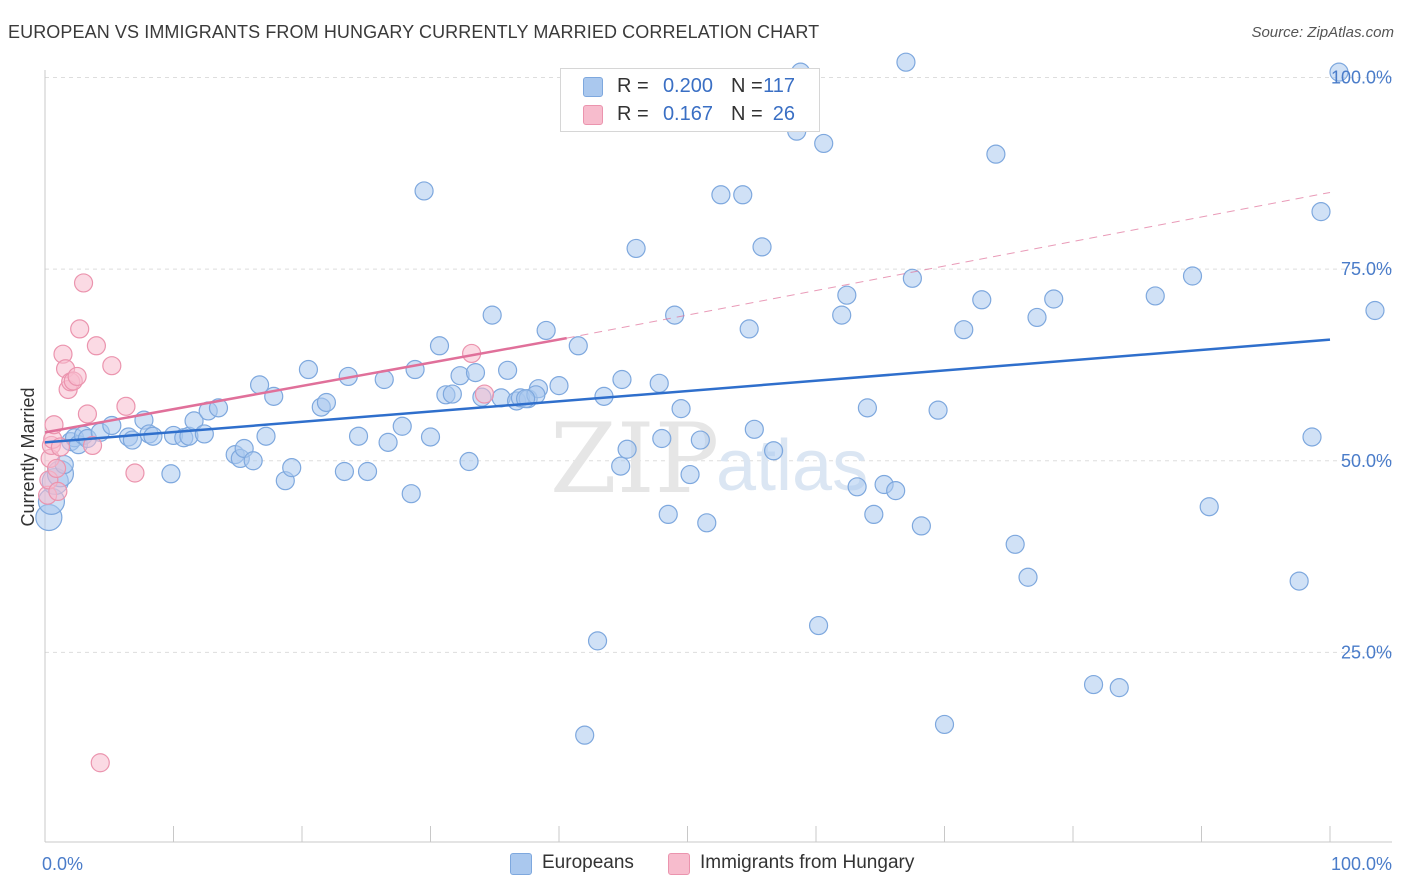 Image resolution: width=1406 pixels, height=892 pixels. What do you see at coordinates (747, 114) in the screenshot?
I see `legend-n-label: N =` at bounding box center [747, 114].